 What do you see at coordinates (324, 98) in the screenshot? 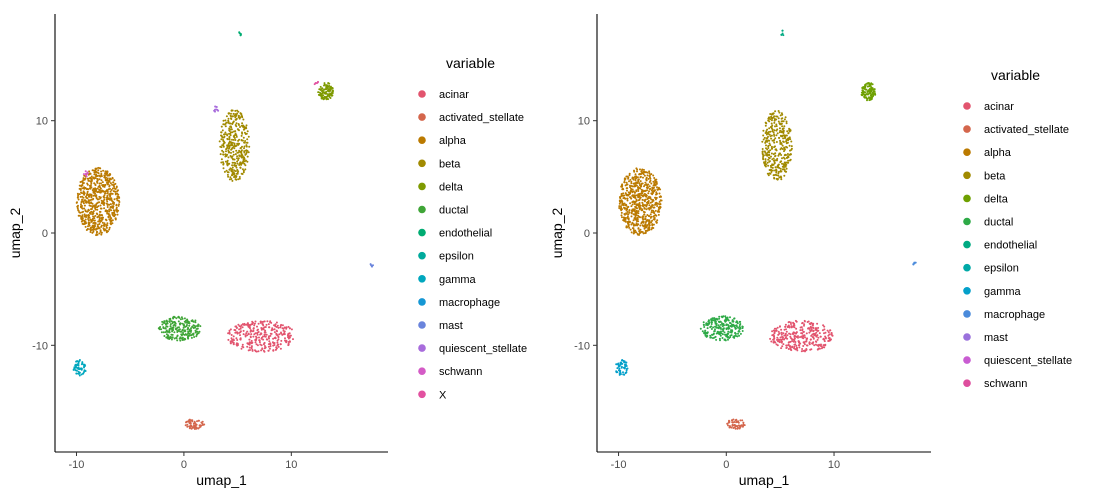
I see `point-delta` at bounding box center [324, 98].